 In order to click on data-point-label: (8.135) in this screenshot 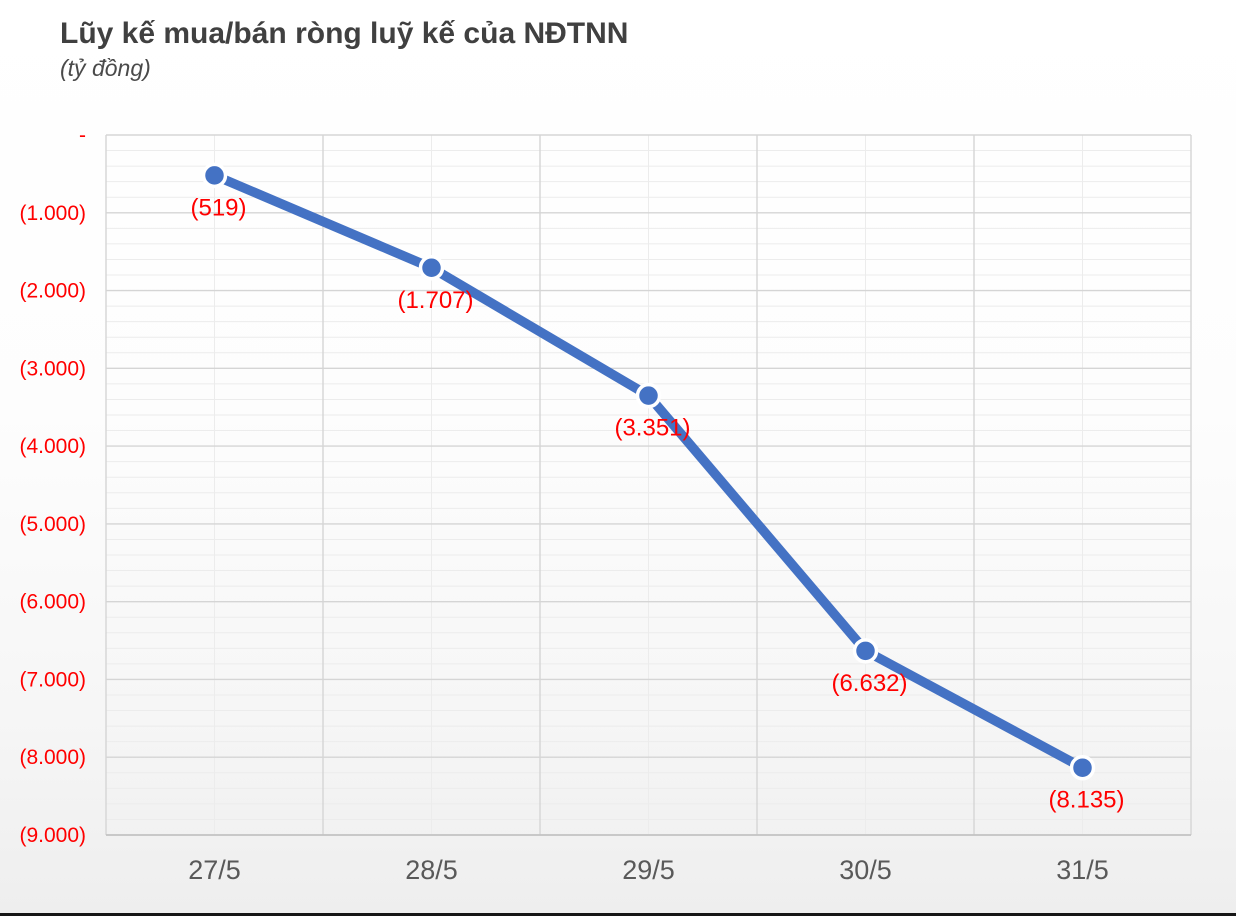, I will do `click(1086, 800)`.